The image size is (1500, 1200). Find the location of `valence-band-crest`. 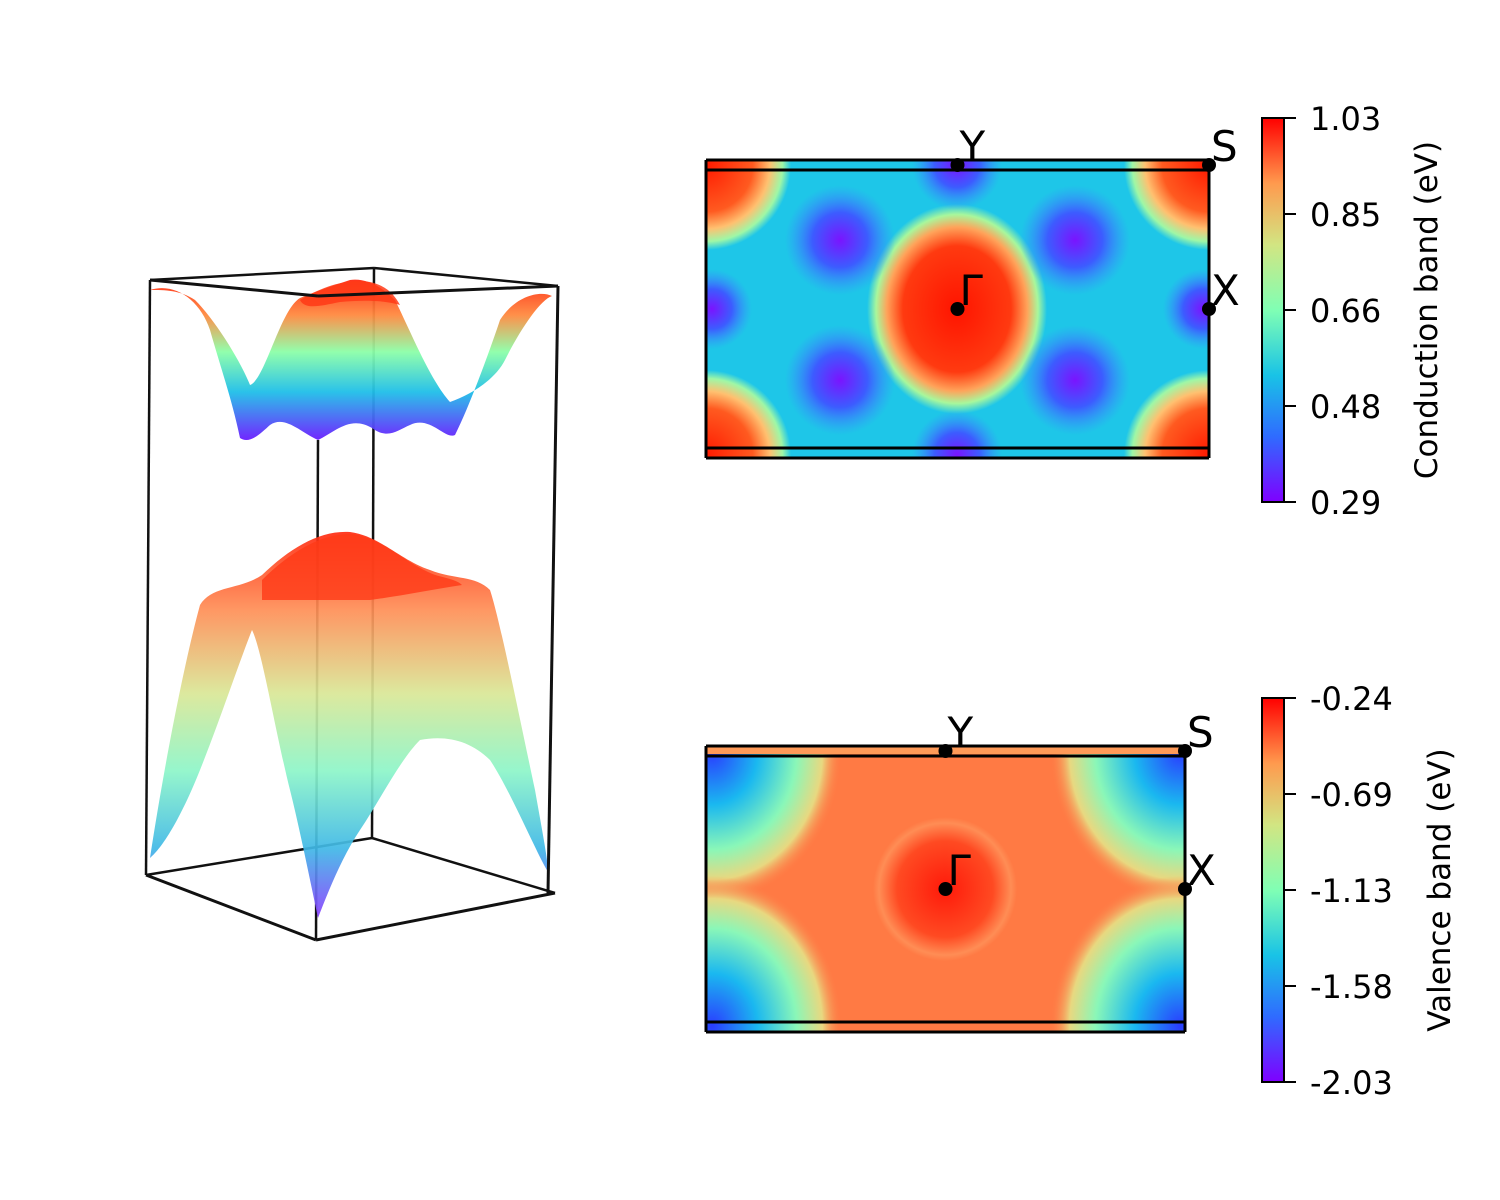

valence-band-crest is located at coordinates (362, 566).